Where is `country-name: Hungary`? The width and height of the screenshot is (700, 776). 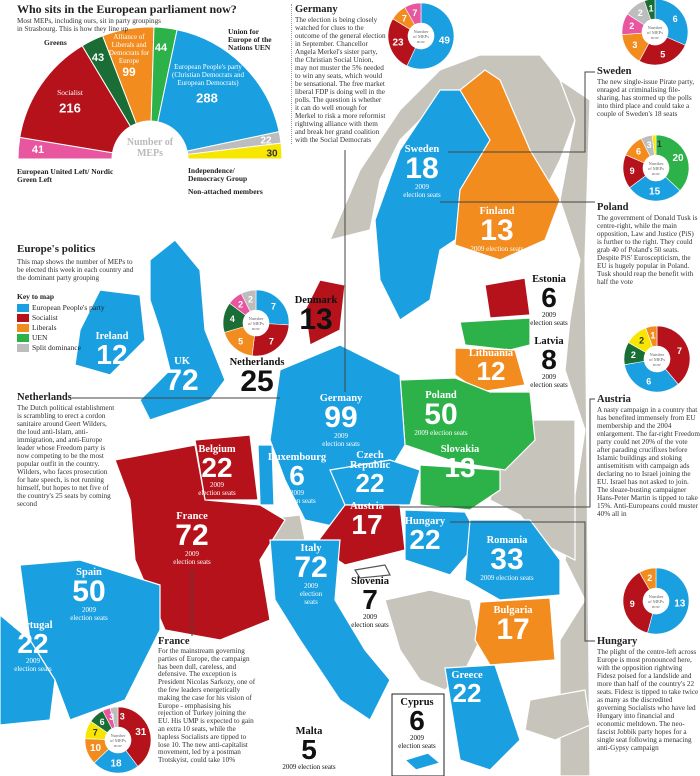
country-name: Hungary is located at coordinates (425, 521).